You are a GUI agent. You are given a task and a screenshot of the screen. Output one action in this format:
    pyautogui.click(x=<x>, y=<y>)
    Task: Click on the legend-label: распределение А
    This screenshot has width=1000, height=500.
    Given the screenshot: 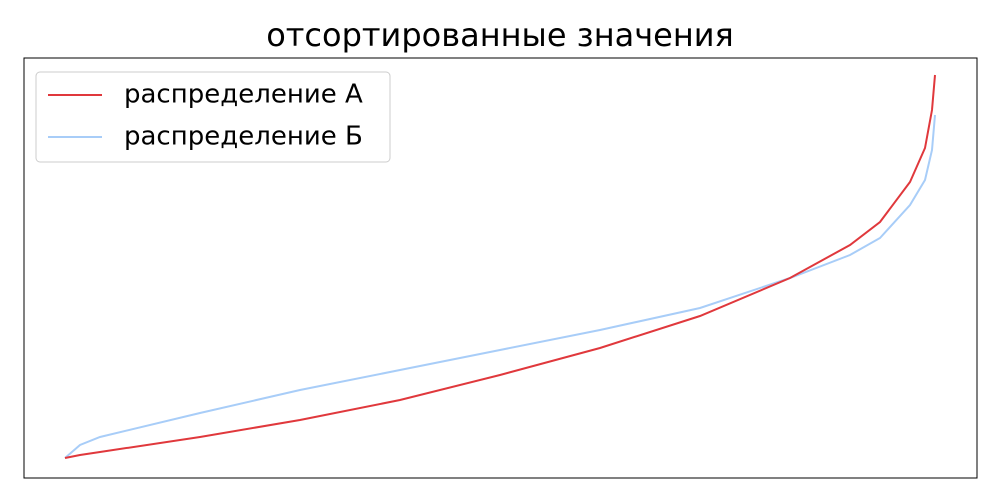 What is the action you would take?
    pyautogui.click(x=243, y=95)
    